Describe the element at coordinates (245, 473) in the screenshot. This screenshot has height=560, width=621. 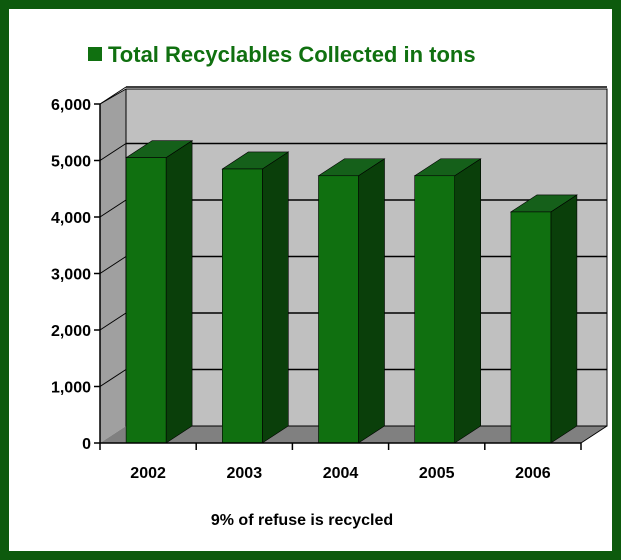
I see `x-tick-label: 2003` at that location.